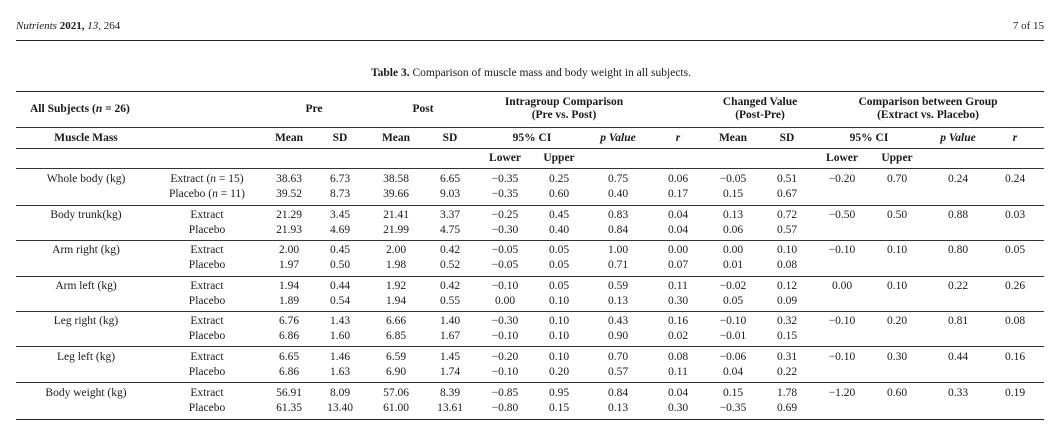 The image size is (1062, 440). I want to click on cell-post-sd: 9.03, so click(450, 194).